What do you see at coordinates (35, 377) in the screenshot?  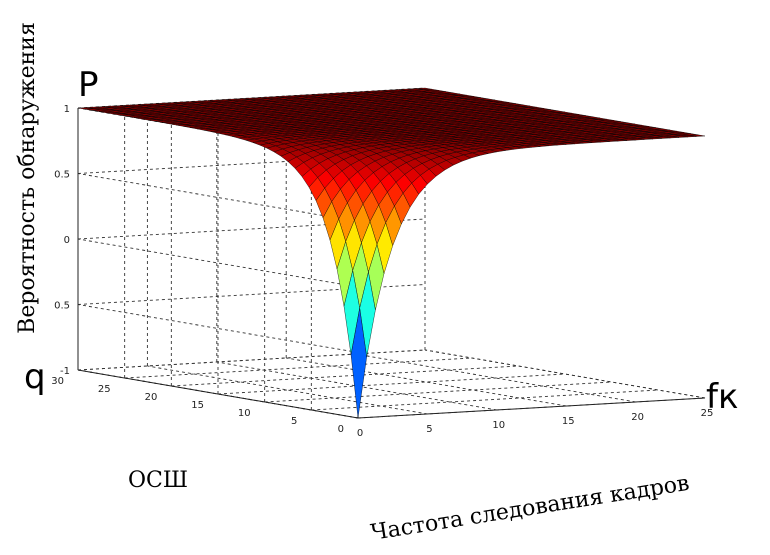 I see `y-axis-symbol: q` at bounding box center [35, 377].